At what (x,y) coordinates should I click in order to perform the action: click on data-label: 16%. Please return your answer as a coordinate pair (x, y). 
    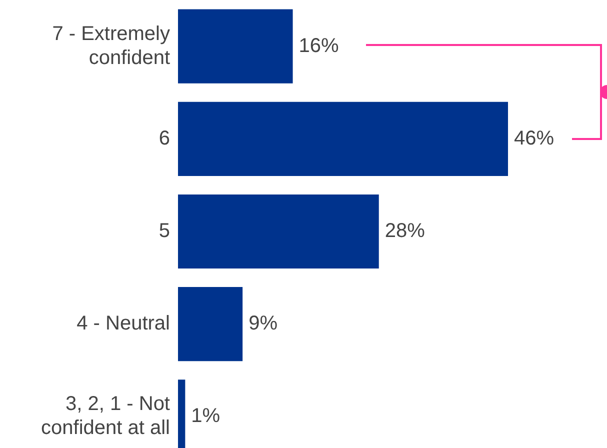
    Looking at the image, I should click on (319, 45).